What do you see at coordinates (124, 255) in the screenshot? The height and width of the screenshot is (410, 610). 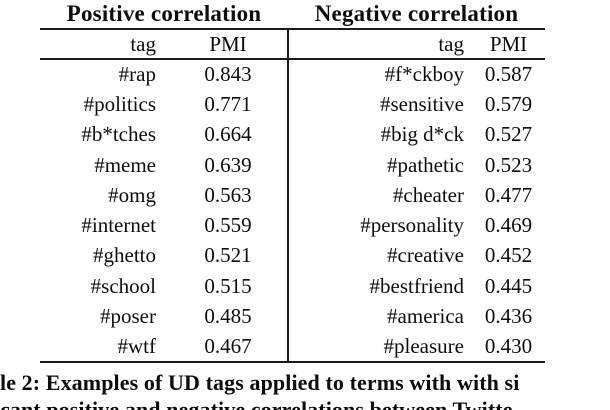 I see `tag-cell: #ghetto` at bounding box center [124, 255].